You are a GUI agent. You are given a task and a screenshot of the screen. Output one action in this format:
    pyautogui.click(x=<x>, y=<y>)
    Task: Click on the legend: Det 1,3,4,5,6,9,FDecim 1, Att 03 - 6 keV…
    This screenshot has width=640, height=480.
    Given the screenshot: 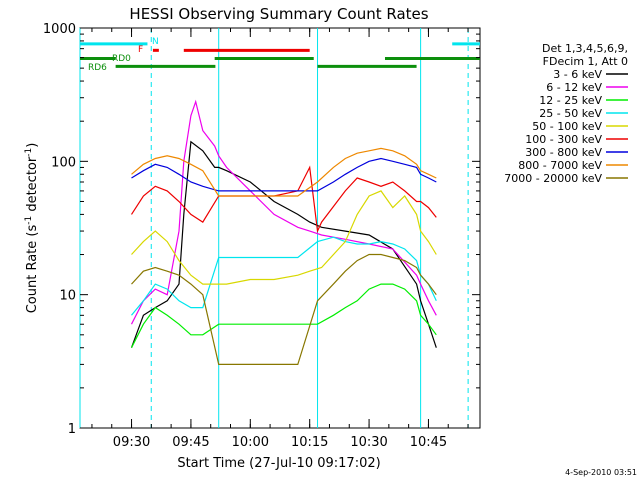 What is the action you would take?
    pyautogui.click(x=566, y=113)
    